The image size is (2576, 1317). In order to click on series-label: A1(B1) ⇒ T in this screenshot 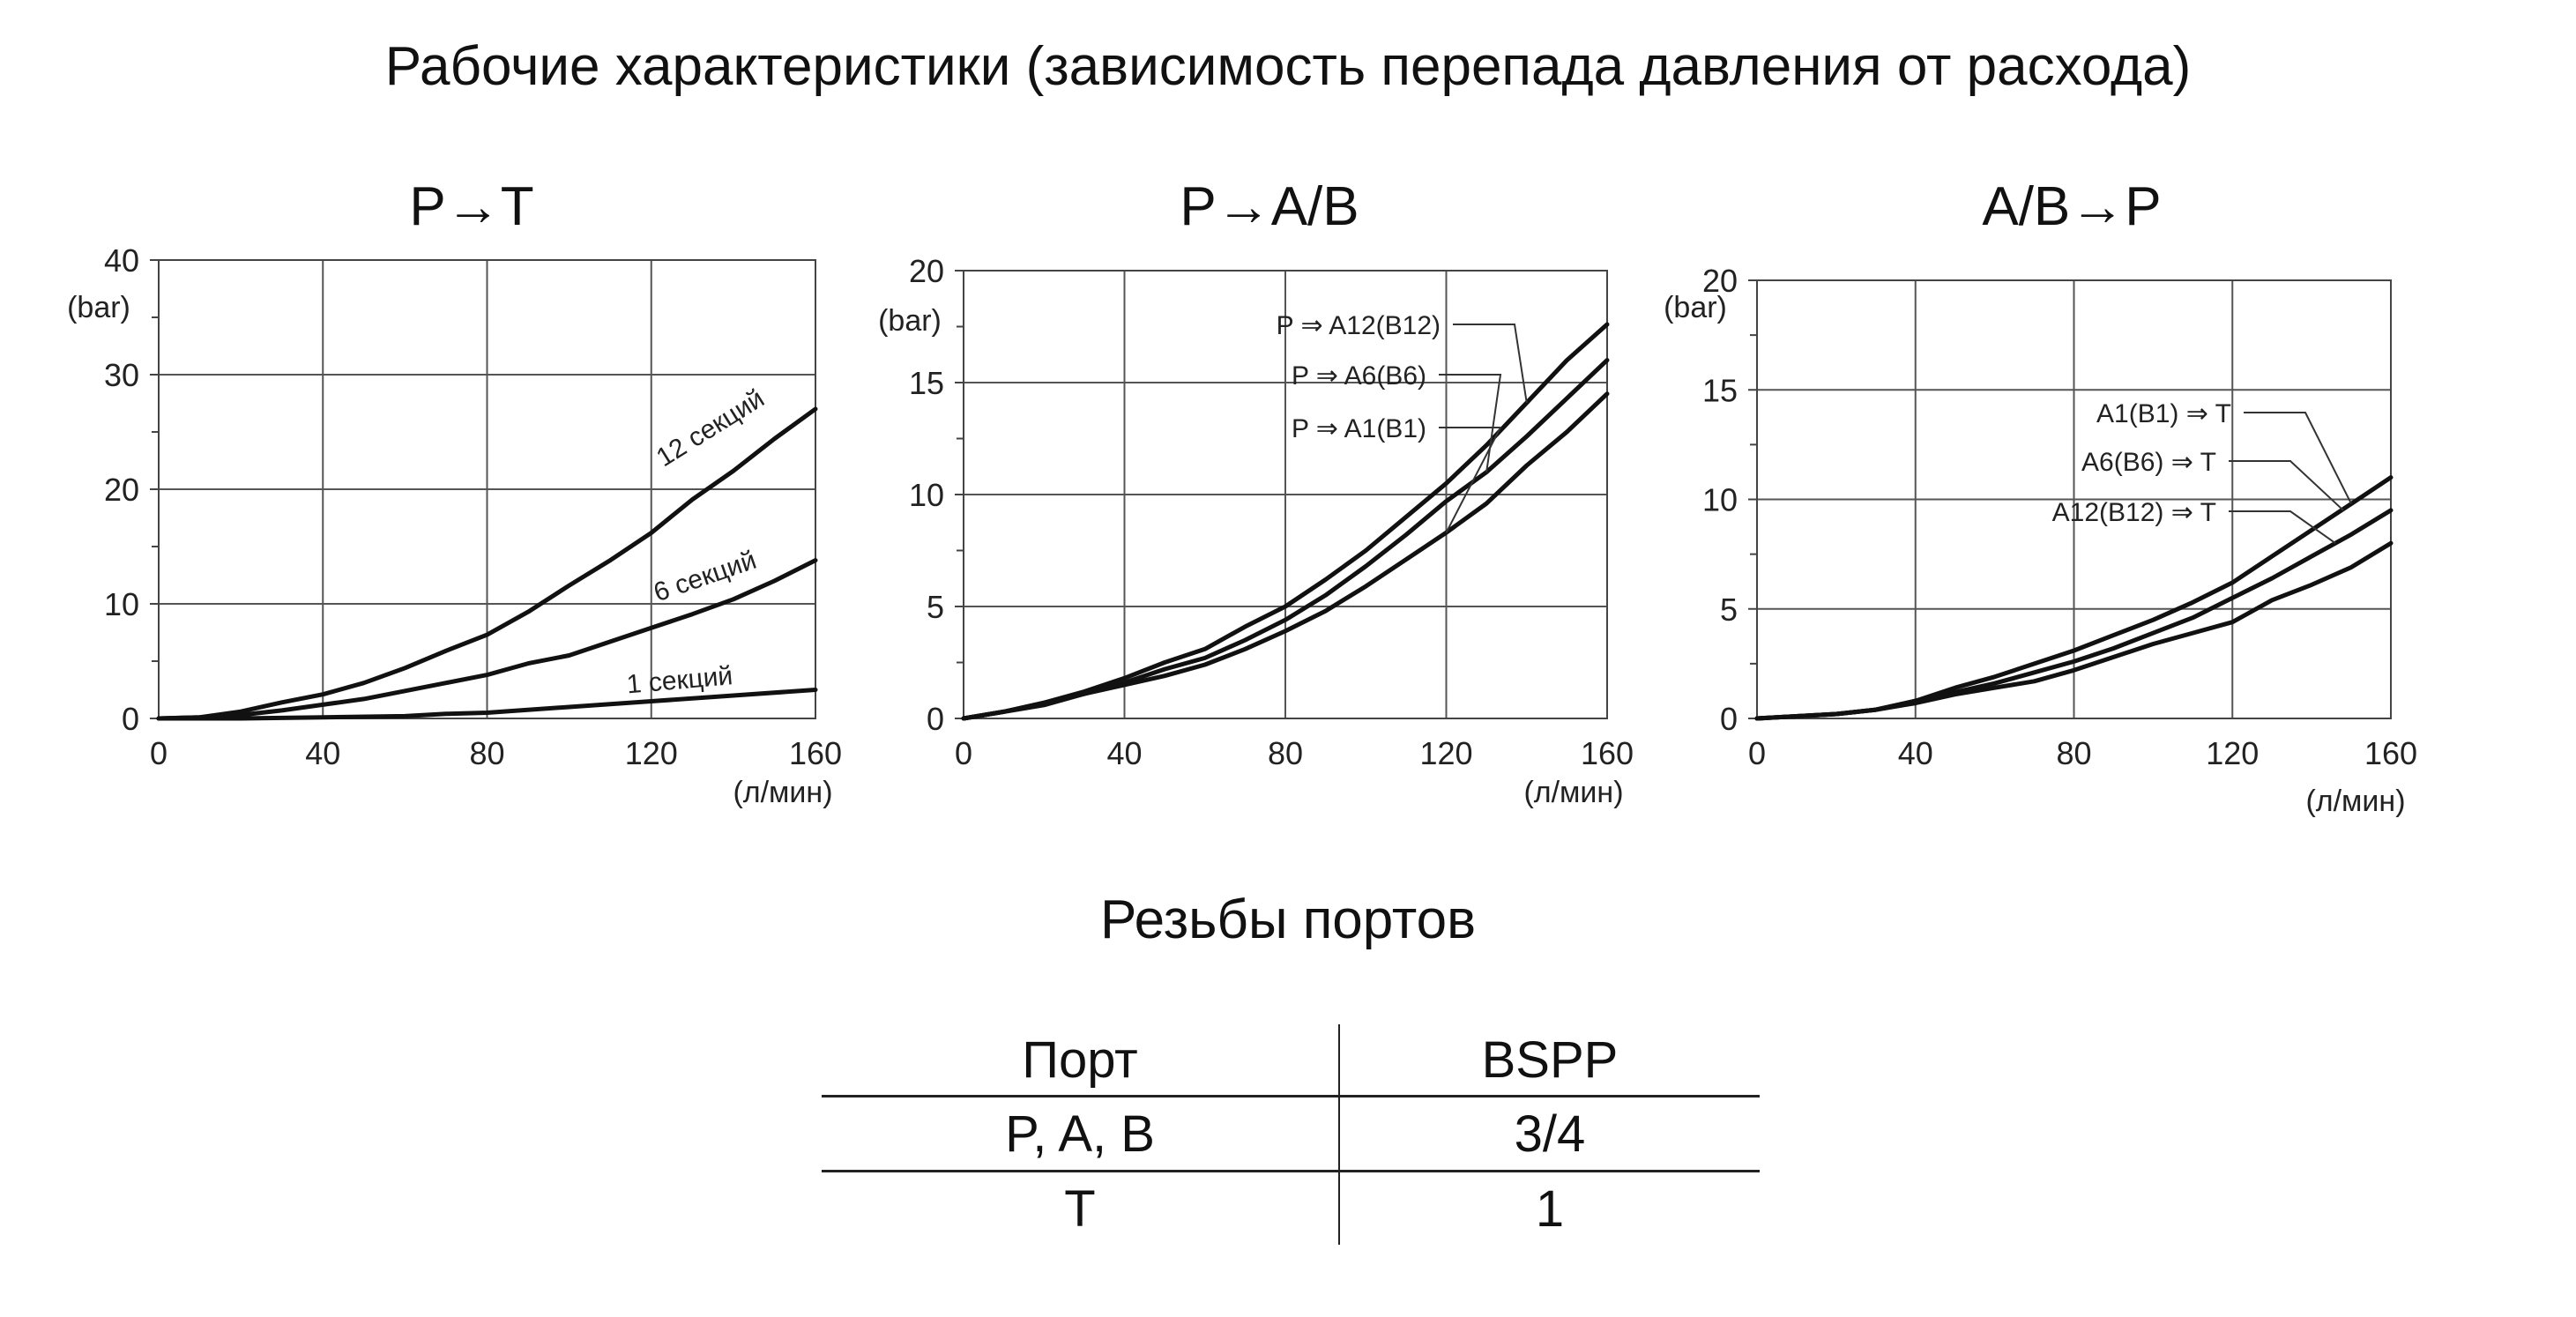, I will do `click(2163, 413)`.